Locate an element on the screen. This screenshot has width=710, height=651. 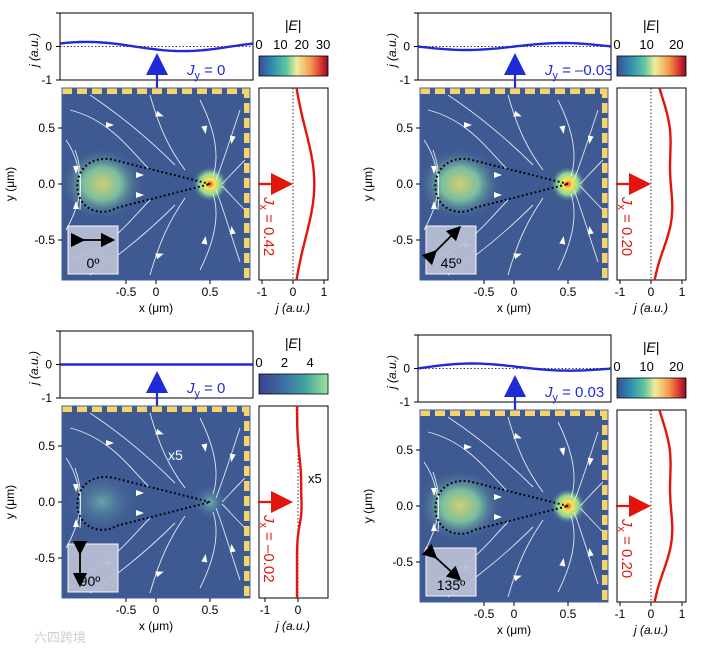
x-axis-label: x (μm) is located at coordinates (156, 308).